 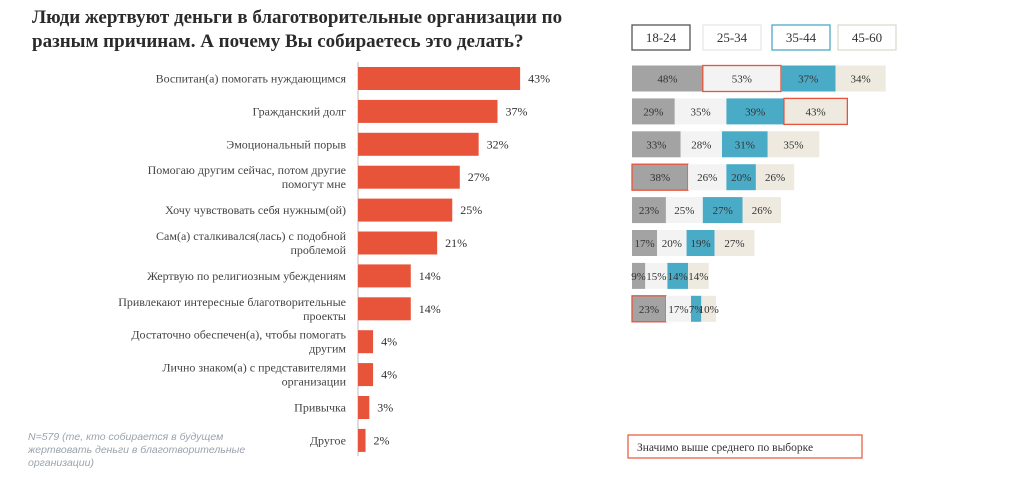 What do you see at coordinates (254, 368) in the screenshot?
I see `category-label: Лично знаком(а) с представителями` at bounding box center [254, 368].